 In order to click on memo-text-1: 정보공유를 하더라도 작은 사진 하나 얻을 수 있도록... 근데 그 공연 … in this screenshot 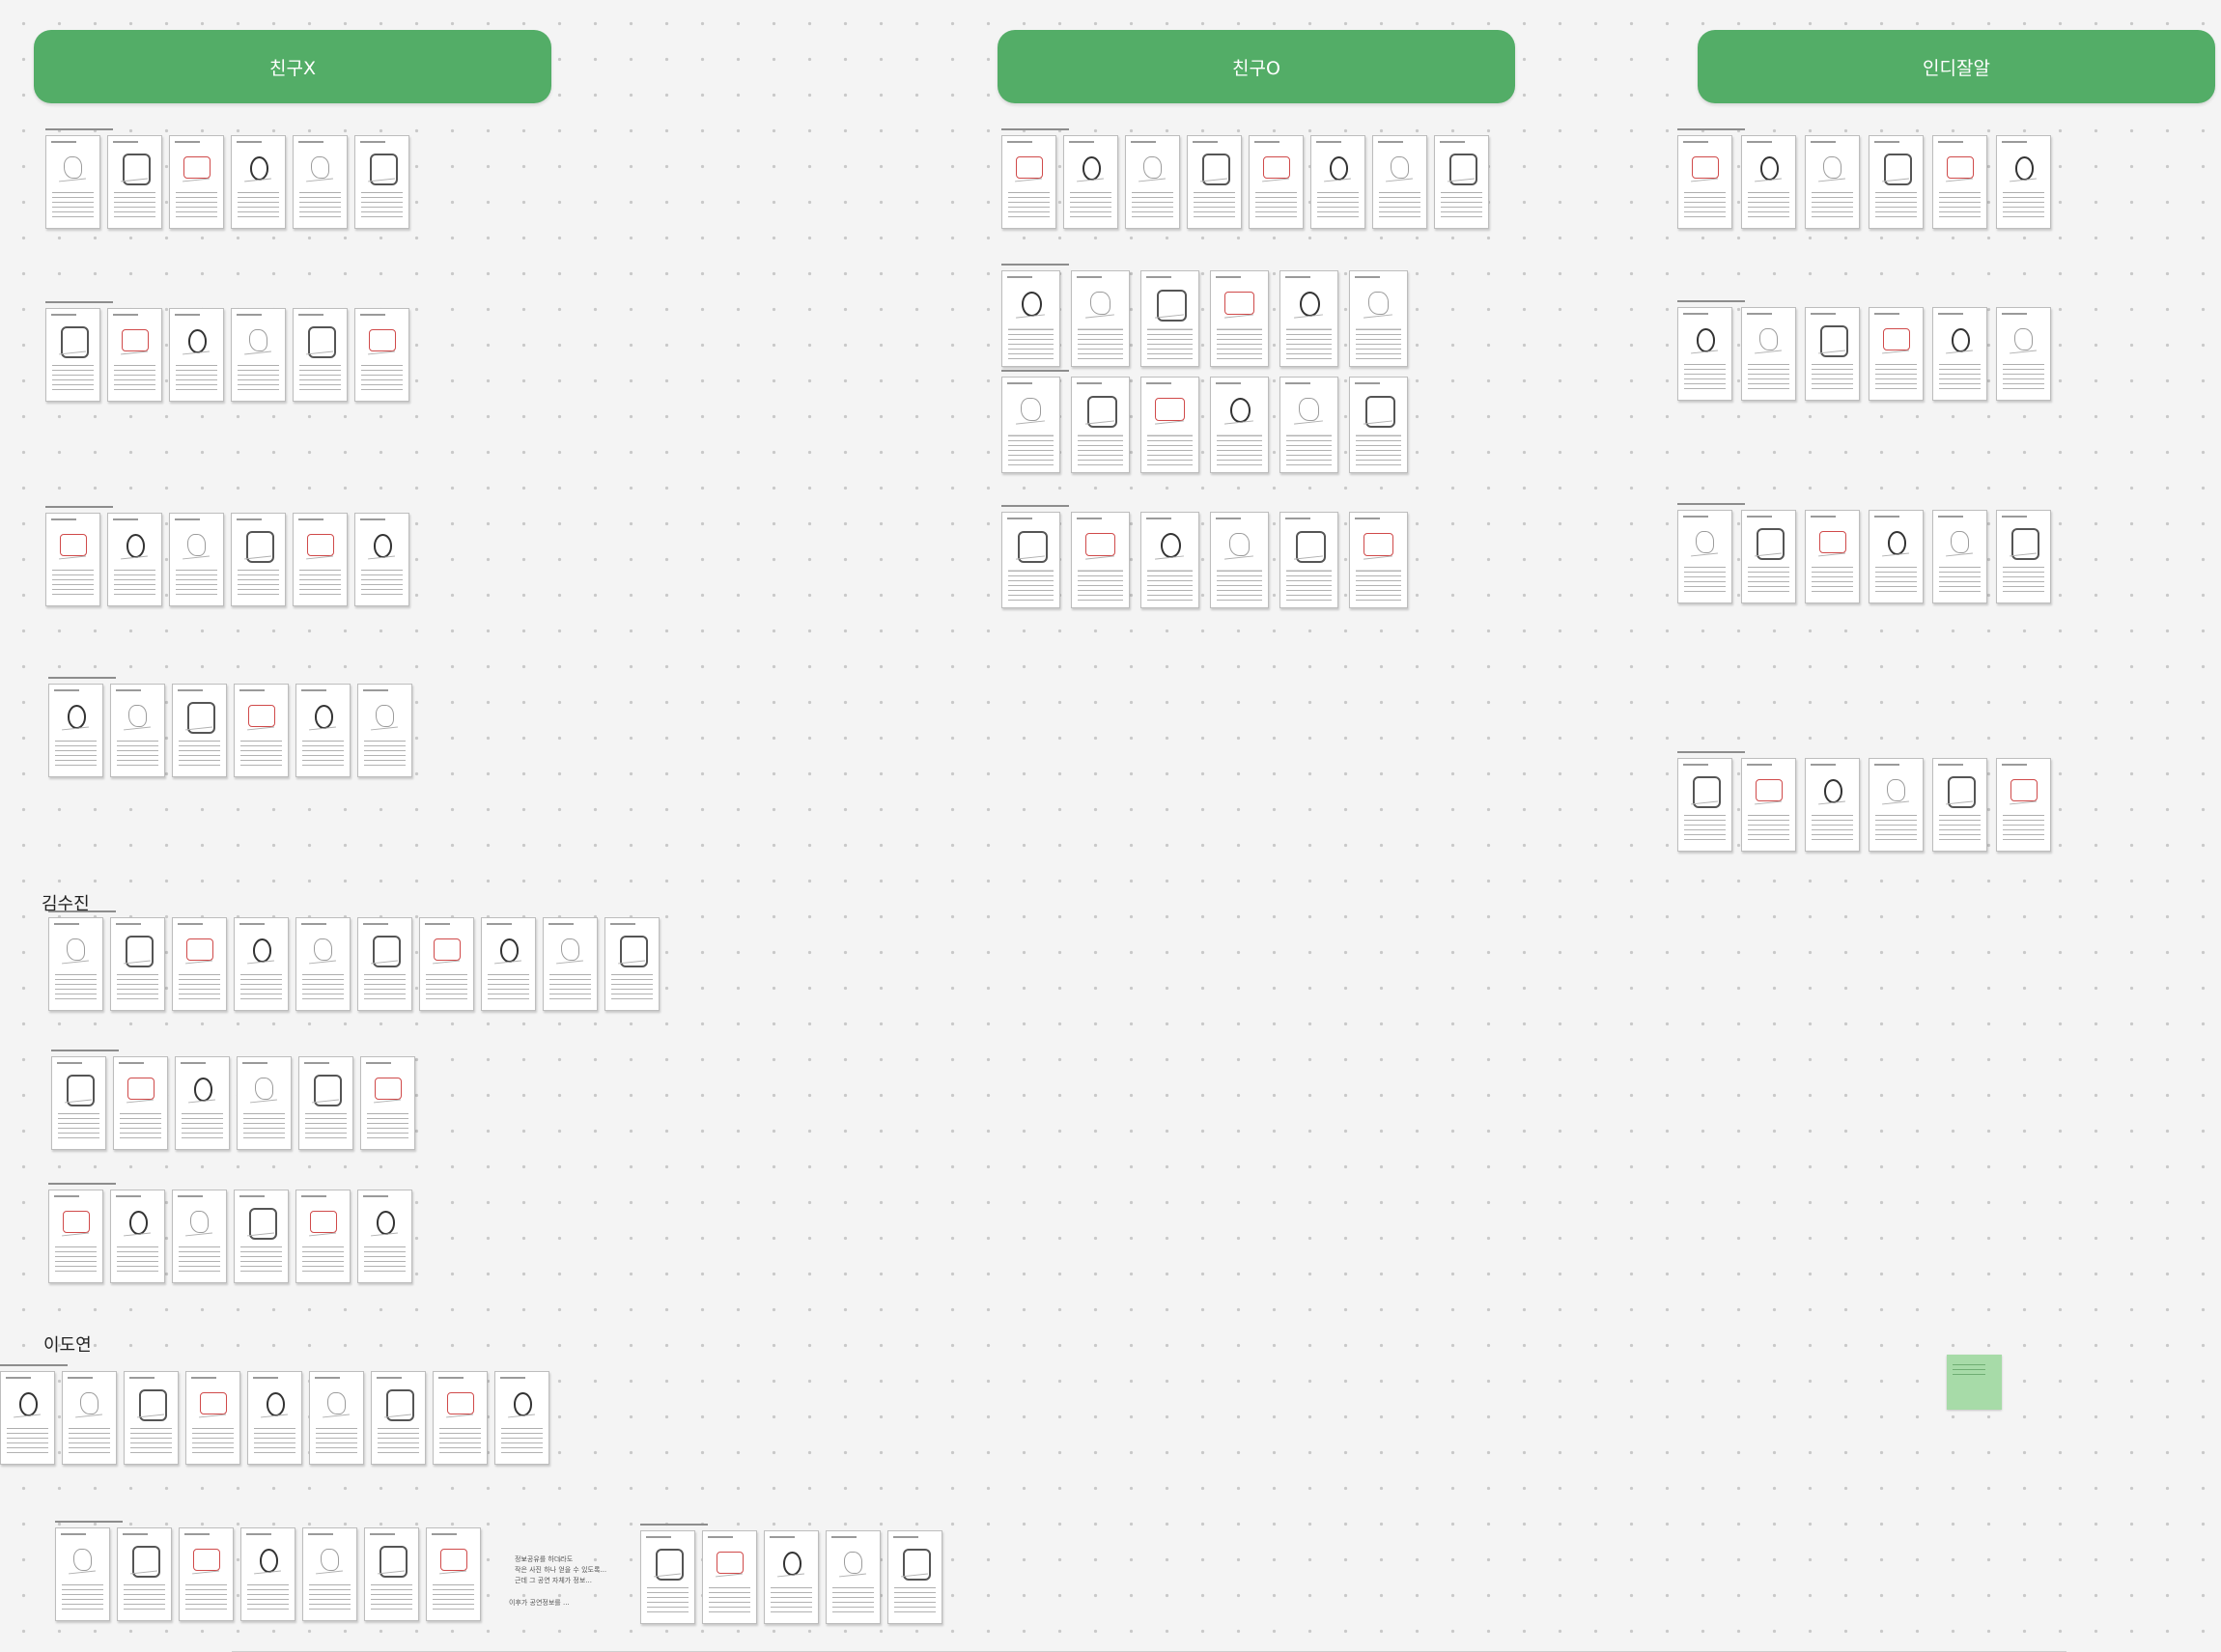, I will do `click(561, 1570)`.